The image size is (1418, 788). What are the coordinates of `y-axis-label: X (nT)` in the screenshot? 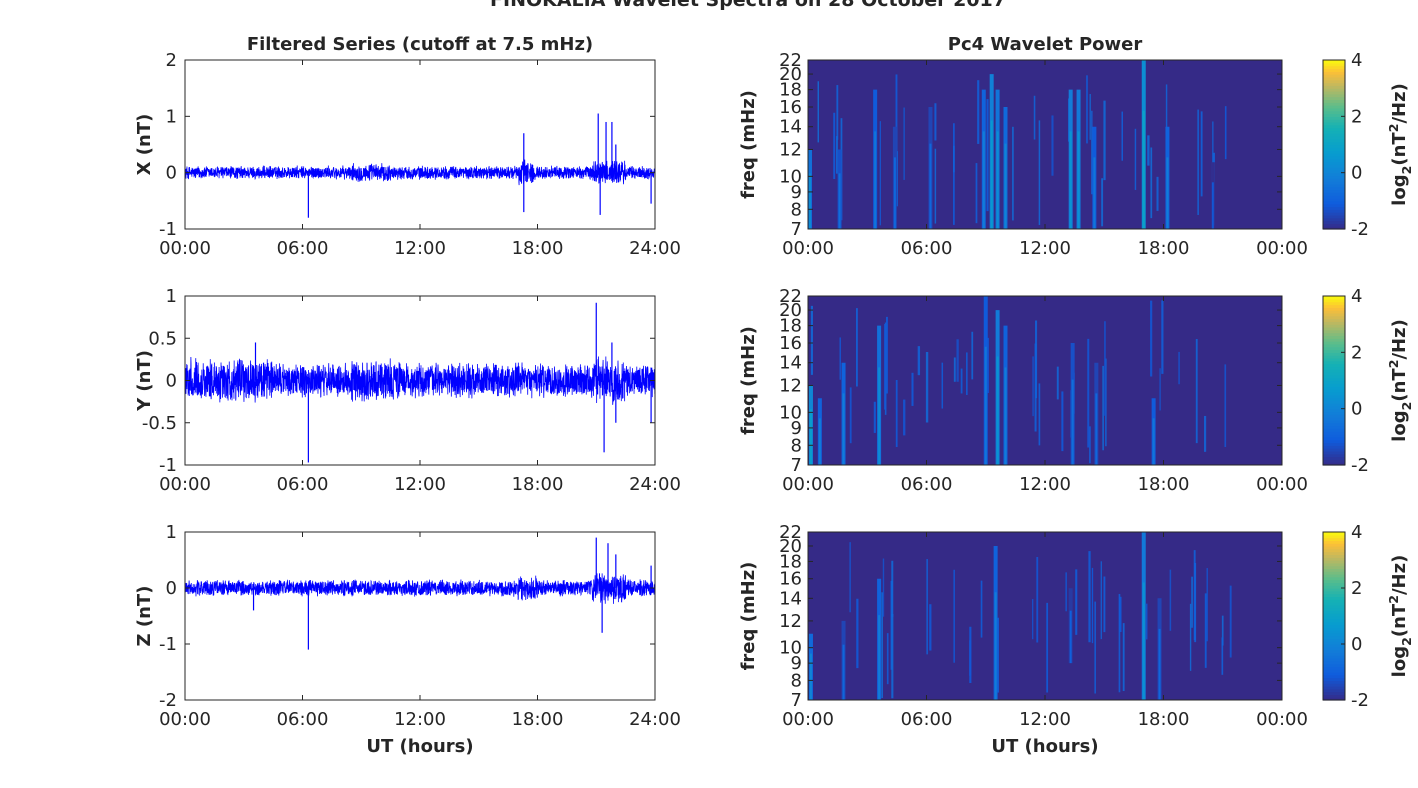 It's located at (144, 145).